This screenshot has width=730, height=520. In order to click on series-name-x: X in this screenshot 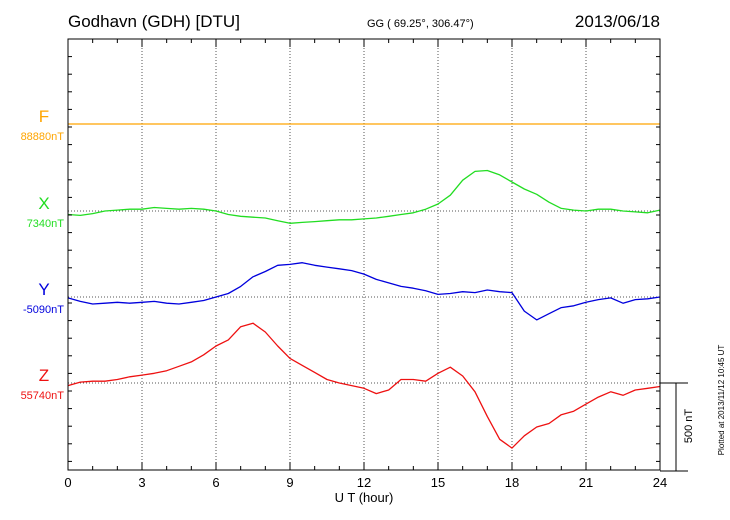, I will do `click(43, 203)`.